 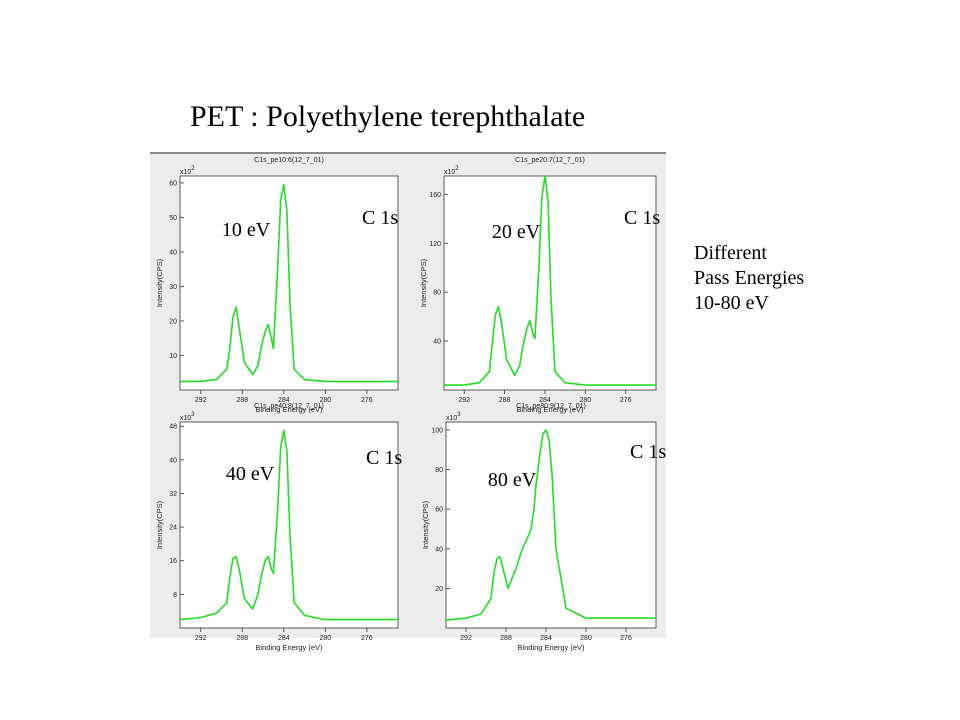 What do you see at coordinates (173, 494) in the screenshot?
I see `y-tick-label: 32` at bounding box center [173, 494].